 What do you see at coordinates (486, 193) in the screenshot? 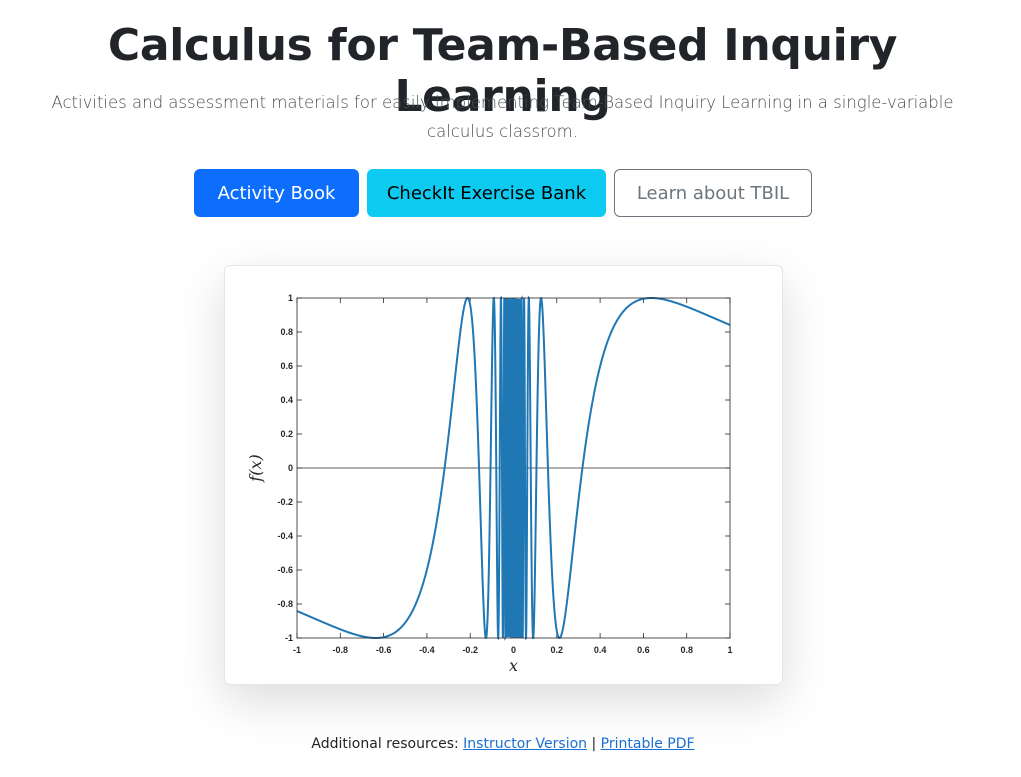
I see `checkit-exercise-bank-button: CheckIt Exercise Bank` at bounding box center [486, 193].